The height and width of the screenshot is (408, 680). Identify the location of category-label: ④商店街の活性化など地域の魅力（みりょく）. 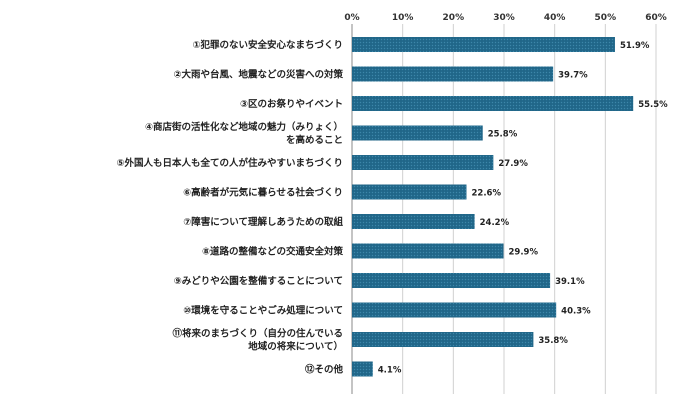
(244, 127).